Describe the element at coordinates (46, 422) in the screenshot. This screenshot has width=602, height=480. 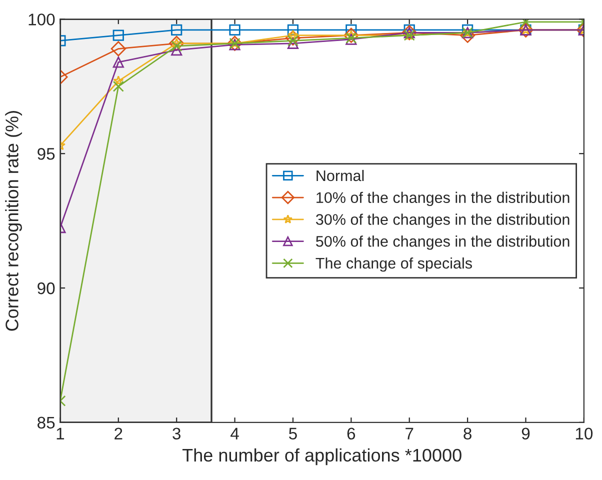
I see `y-tick-label: 85` at that location.